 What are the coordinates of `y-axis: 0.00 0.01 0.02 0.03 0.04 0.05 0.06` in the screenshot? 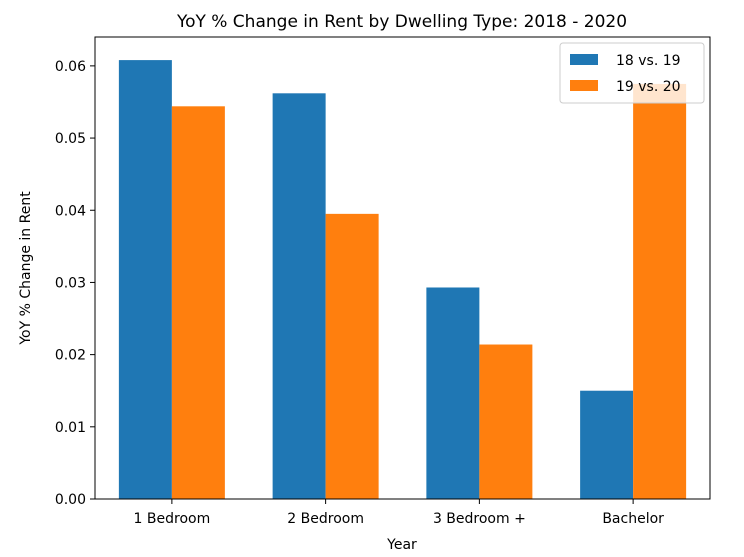 It's located at (75, 283).